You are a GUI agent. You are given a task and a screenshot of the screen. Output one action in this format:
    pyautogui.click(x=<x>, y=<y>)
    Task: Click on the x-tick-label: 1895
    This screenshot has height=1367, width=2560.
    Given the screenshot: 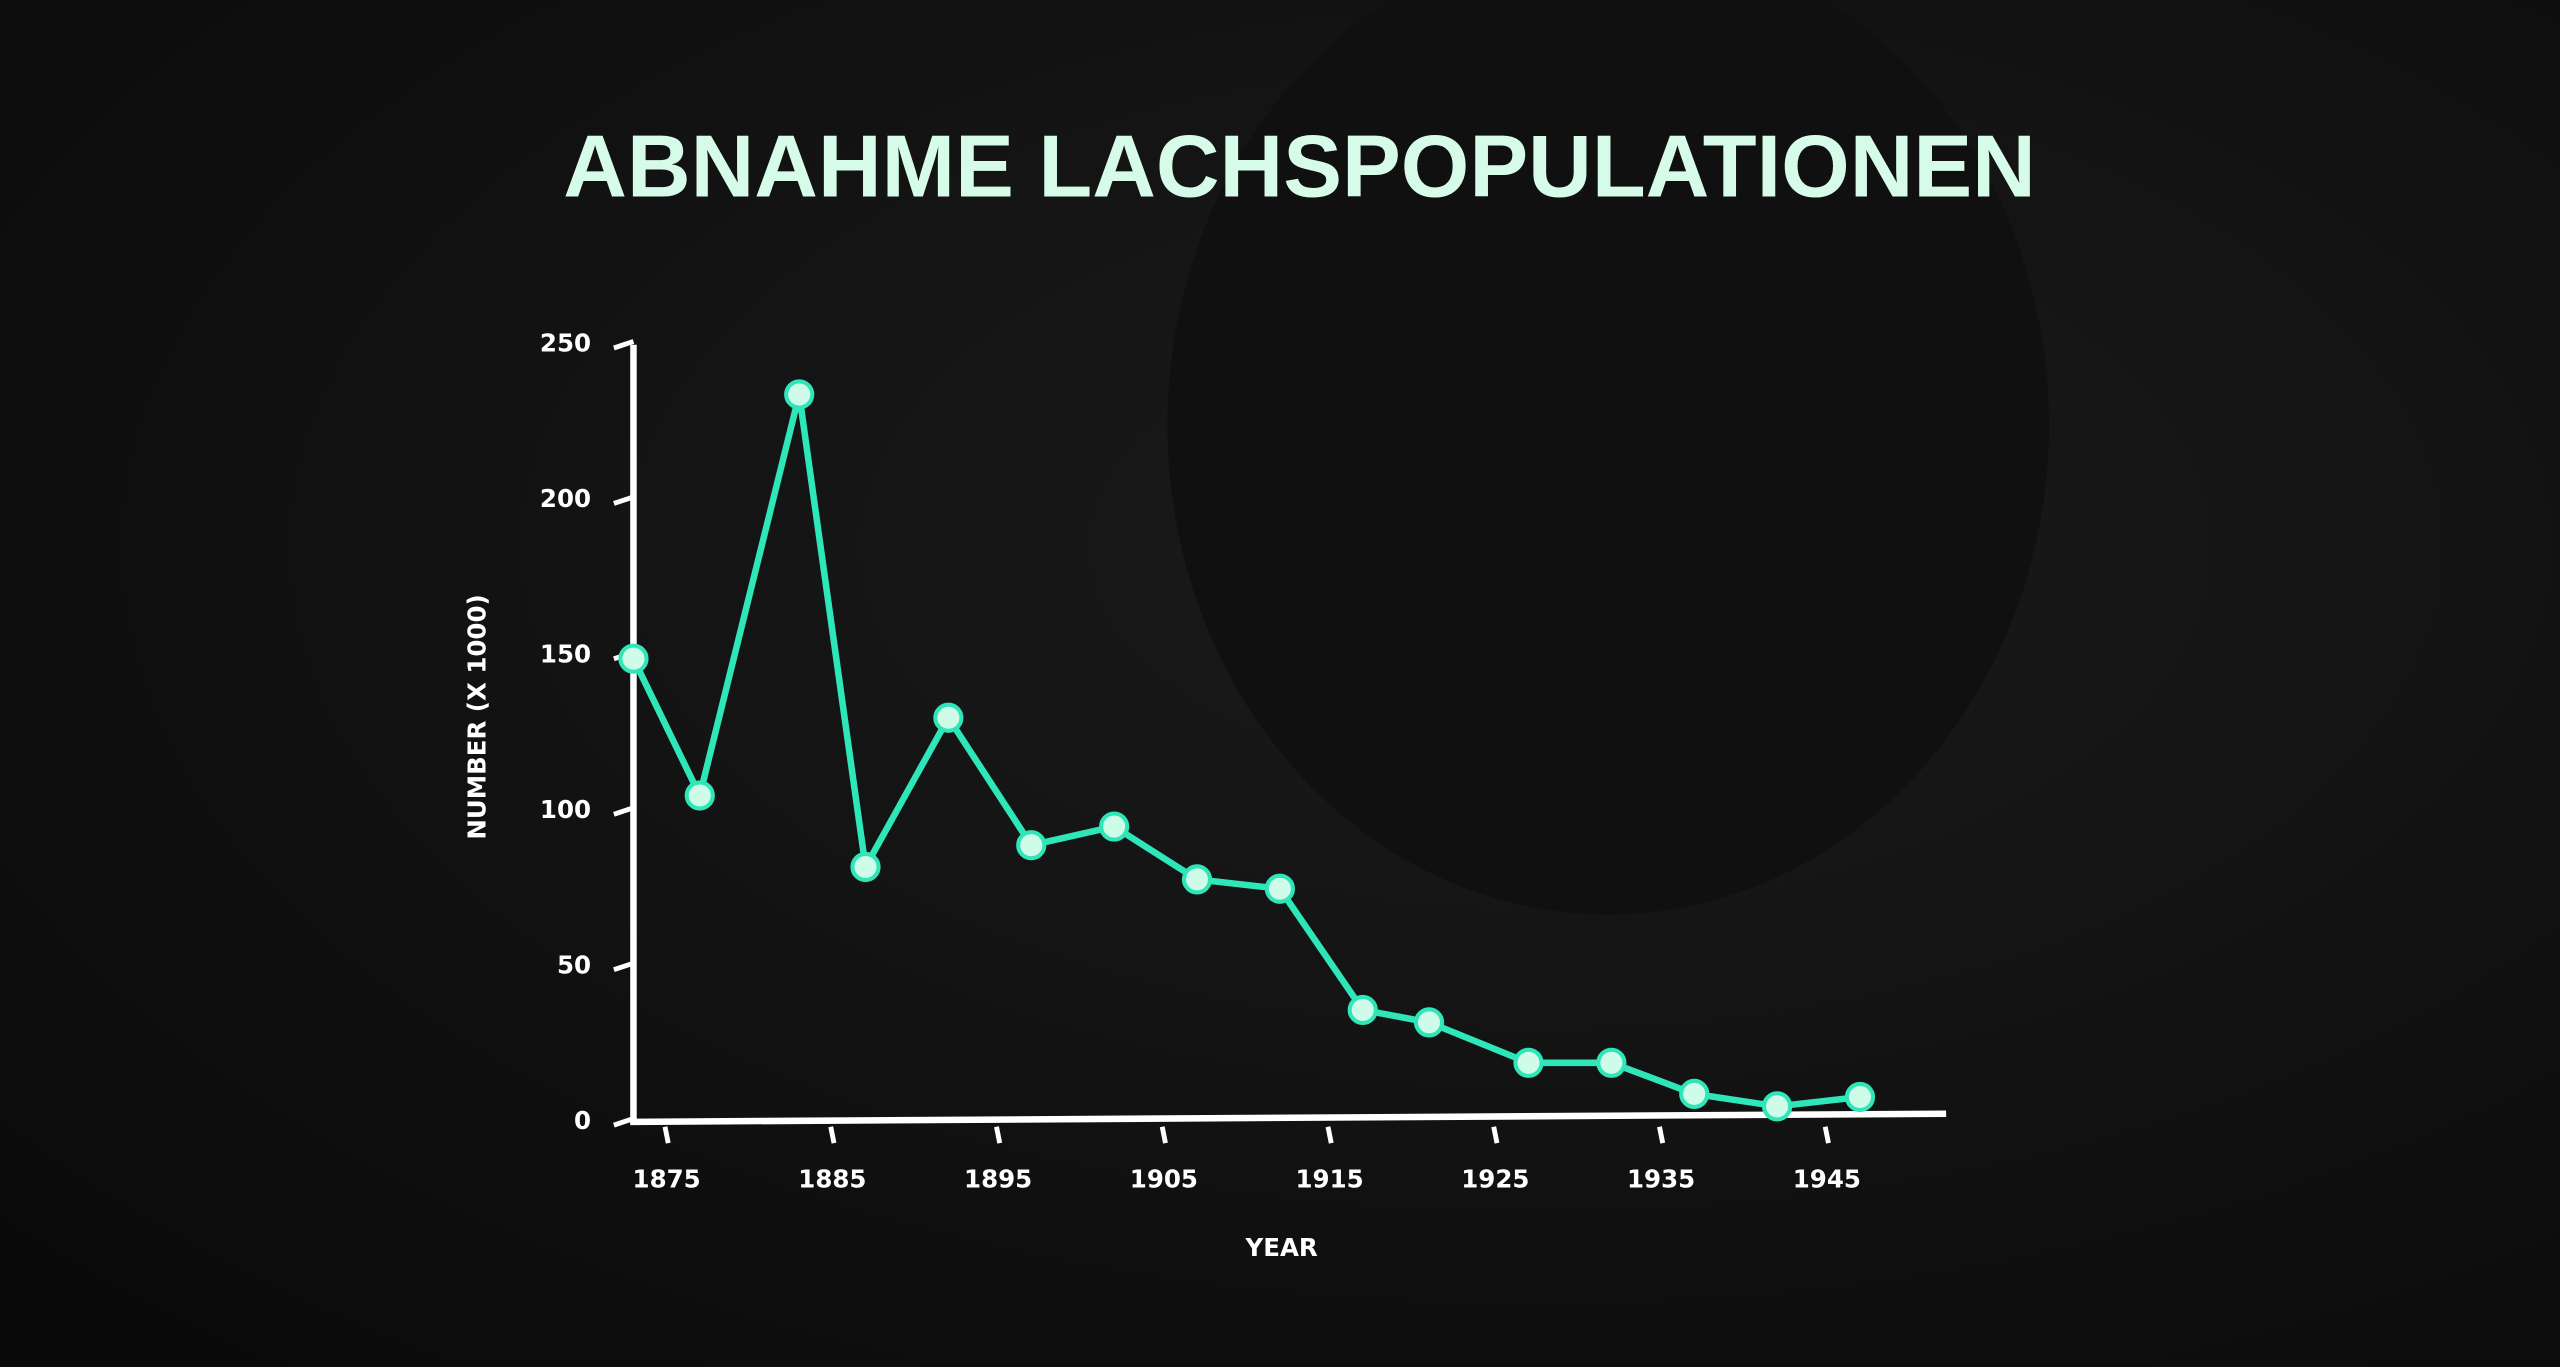 What is the action you would take?
    pyautogui.click(x=998, y=1179)
    